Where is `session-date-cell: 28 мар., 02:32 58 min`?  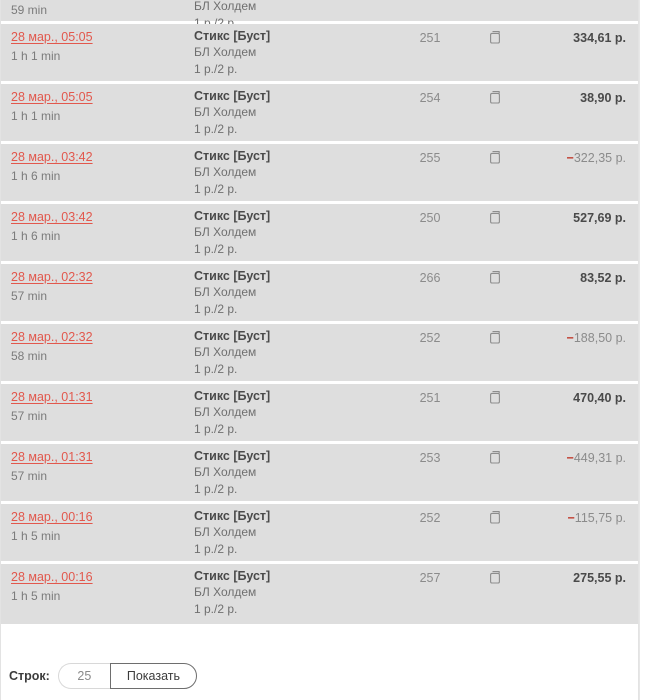
session-date-cell: 28 мар., 02:32 58 min is located at coordinates (97, 346).